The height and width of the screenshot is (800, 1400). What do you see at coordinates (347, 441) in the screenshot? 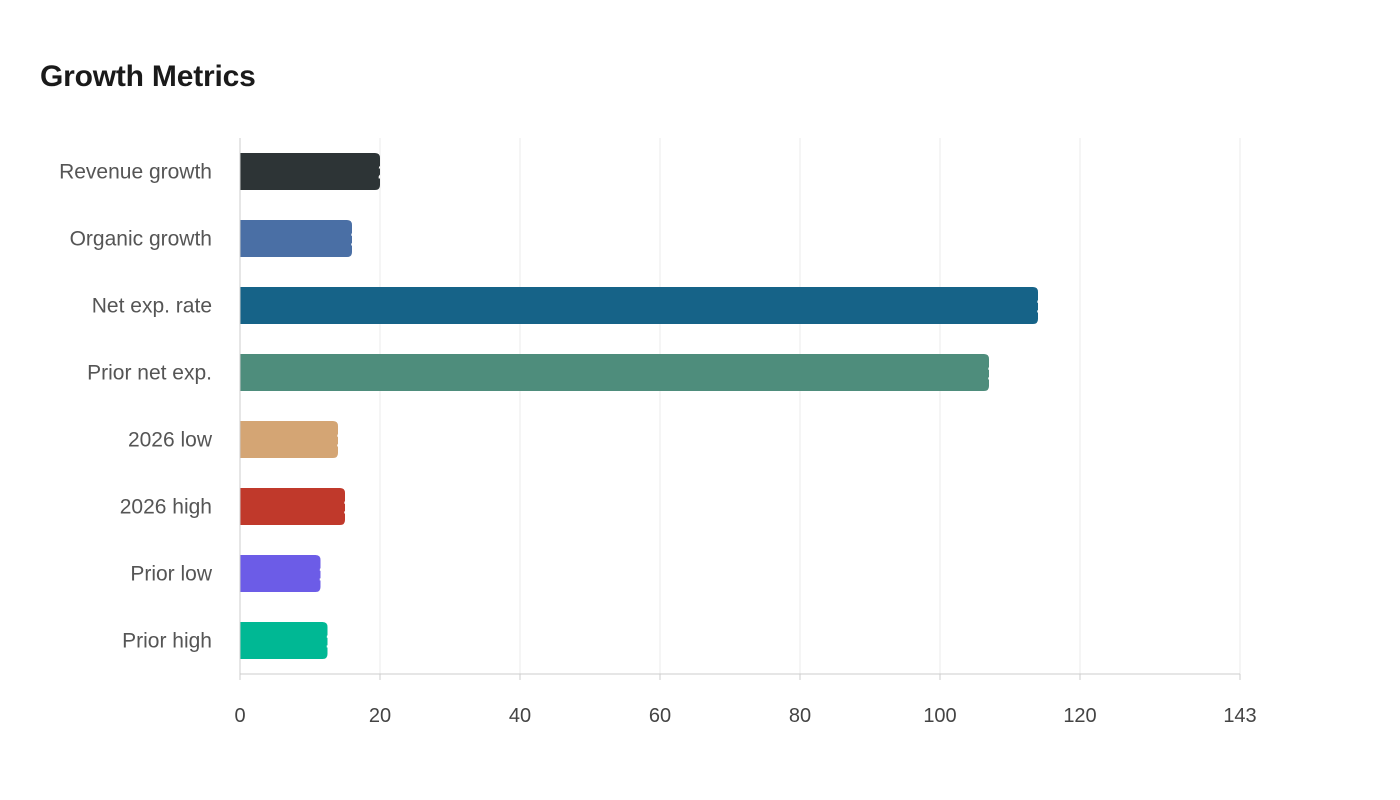
I see `bar-value-label: 14` at bounding box center [347, 441].